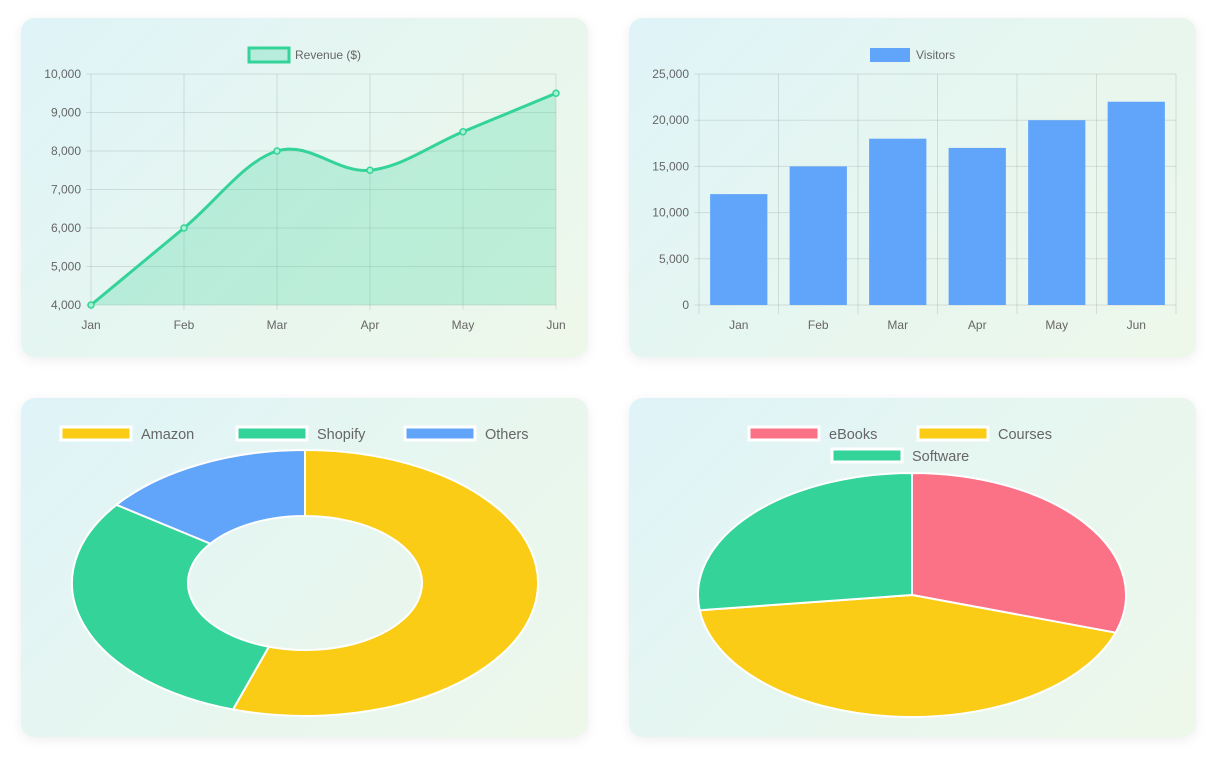 The image size is (1223, 767). Describe the element at coordinates (96, 433) in the screenshot. I see `legend-swatch-amazon` at that location.